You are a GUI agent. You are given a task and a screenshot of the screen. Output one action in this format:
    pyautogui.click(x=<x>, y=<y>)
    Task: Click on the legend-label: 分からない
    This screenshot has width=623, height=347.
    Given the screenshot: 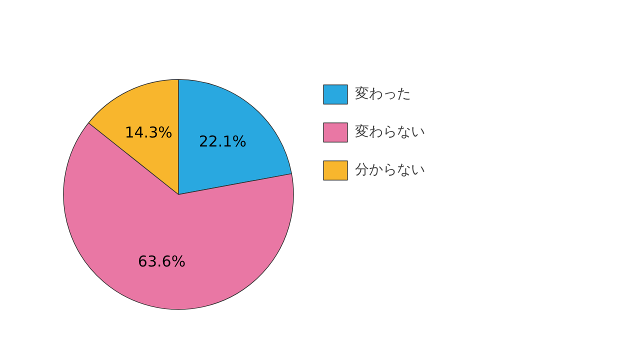 What is the action you would take?
    pyautogui.click(x=390, y=170)
    